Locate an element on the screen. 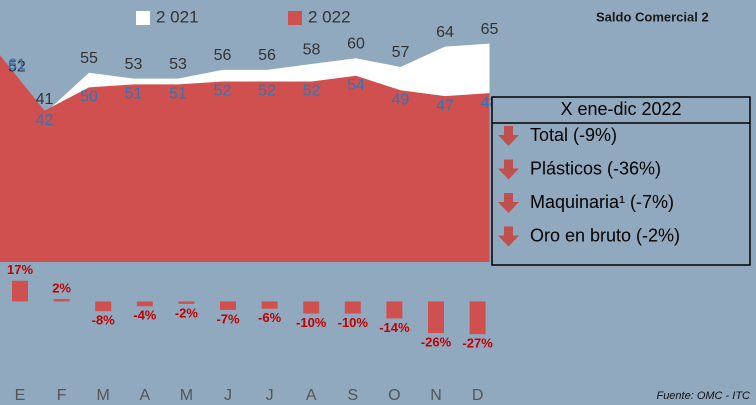 The width and height of the screenshot is (756, 405). panel-title: X ene-dic 2022 is located at coordinates (620, 109).